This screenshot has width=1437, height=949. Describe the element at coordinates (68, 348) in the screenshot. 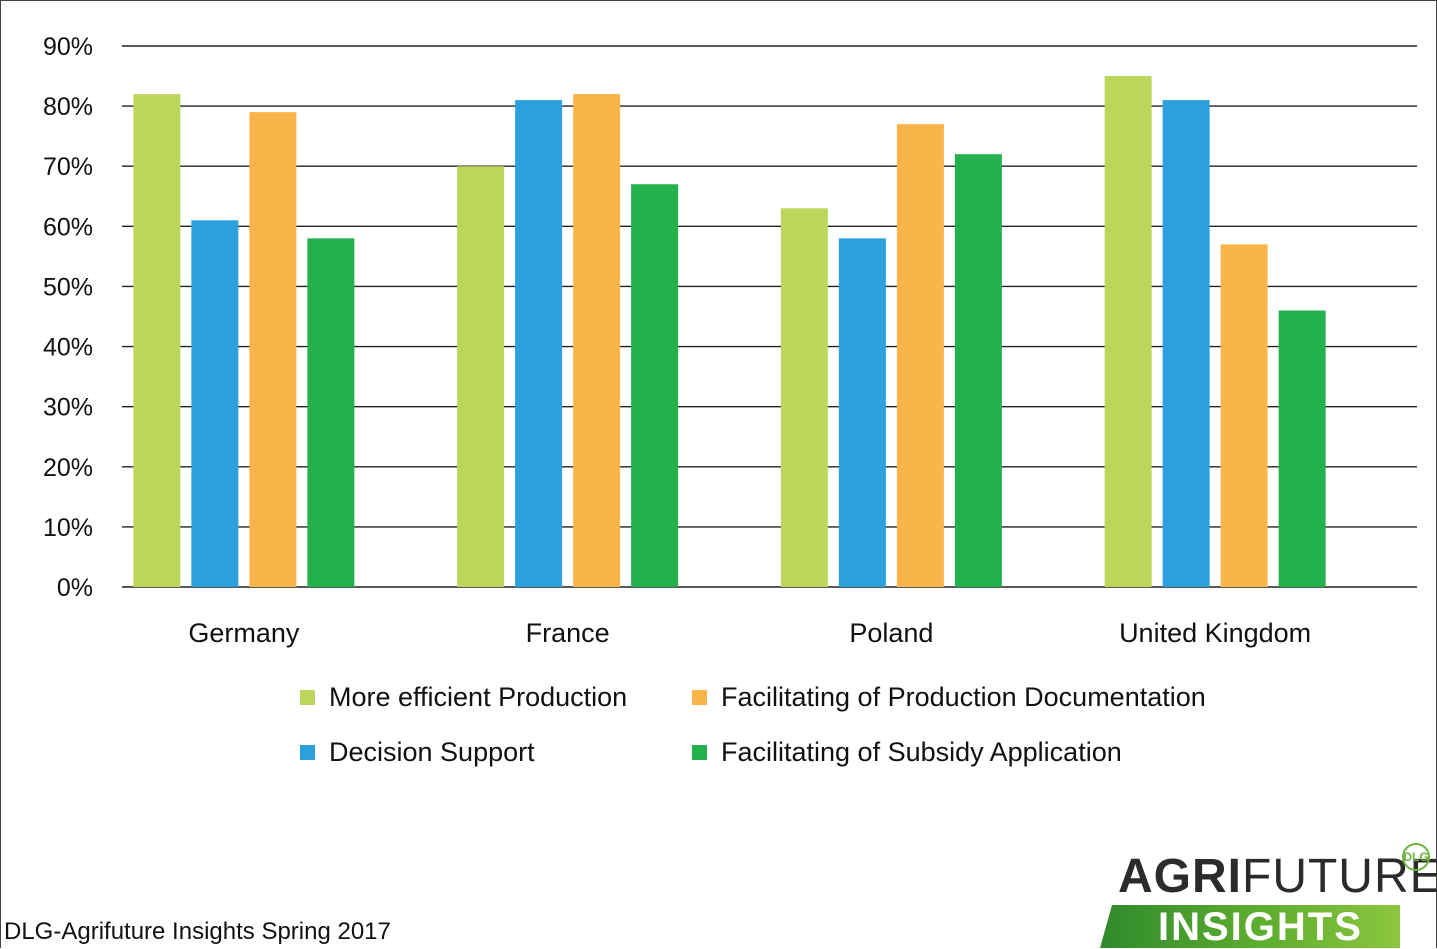

I see `y-tick-label: 40%` at that location.